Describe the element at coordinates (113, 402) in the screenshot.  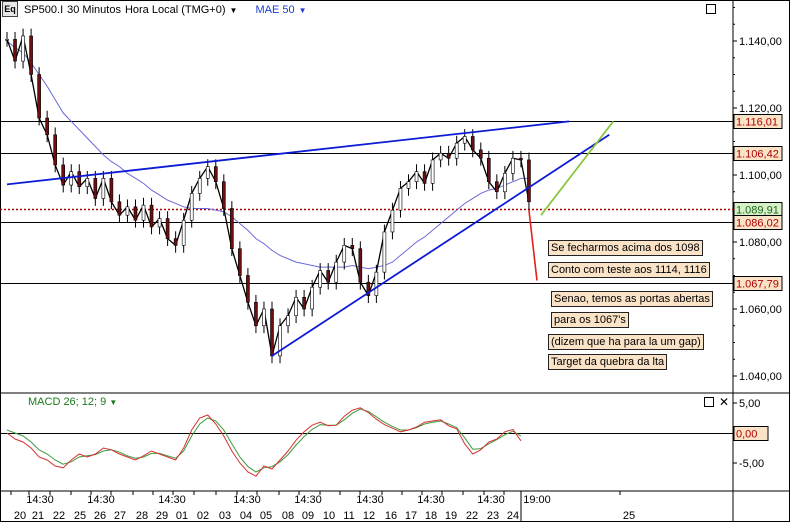
I see `macd-dropdown-icon: ▼` at that location.